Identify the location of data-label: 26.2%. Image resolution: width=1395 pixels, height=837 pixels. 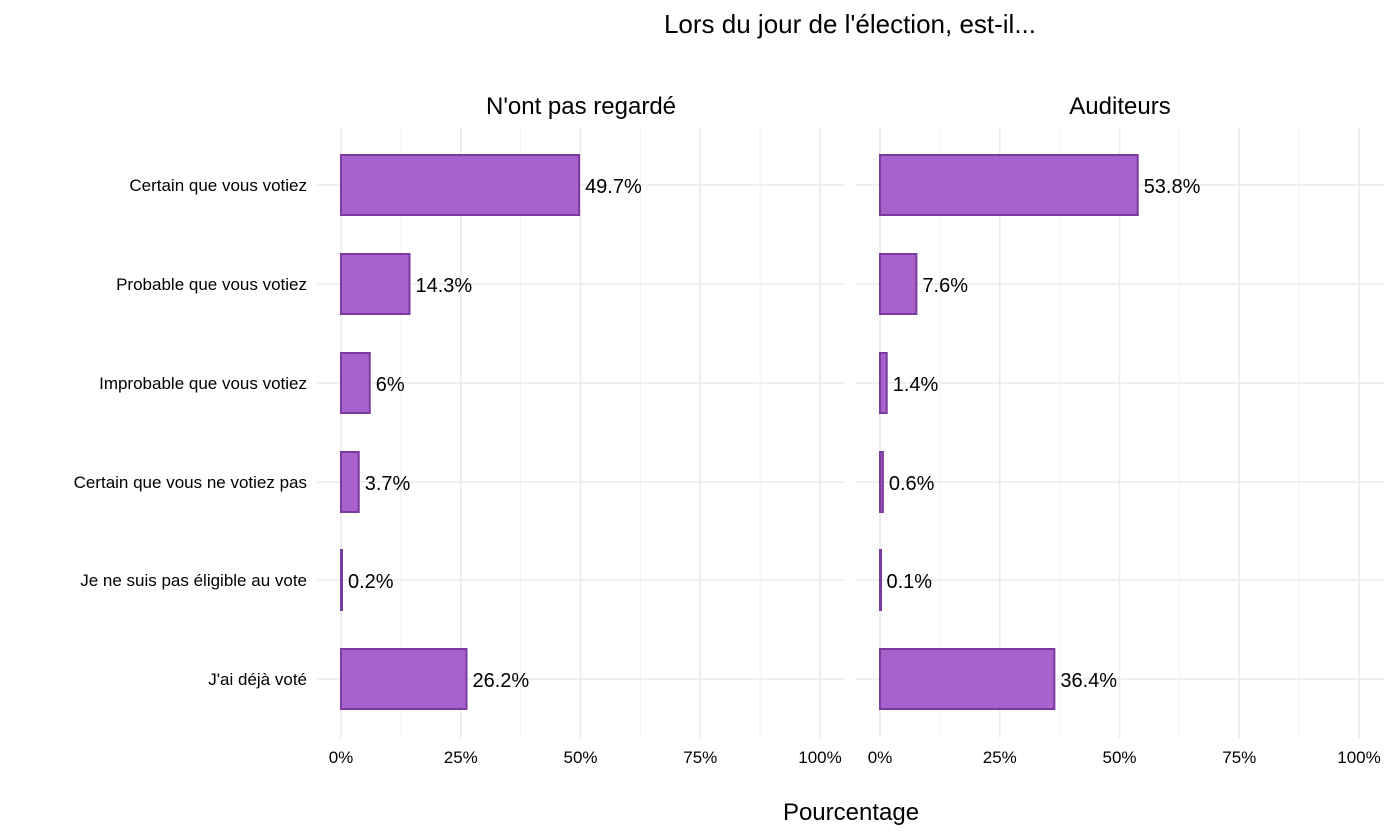
(500, 681).